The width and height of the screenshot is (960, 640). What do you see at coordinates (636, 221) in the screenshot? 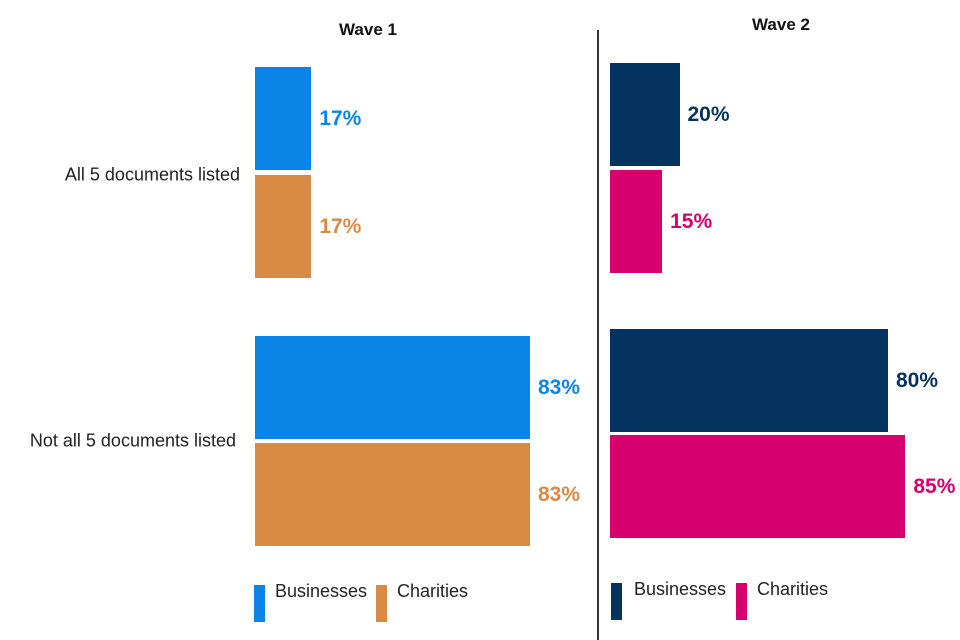
I see `bar-wave2-charities-all` at bounding box center [636, 221].